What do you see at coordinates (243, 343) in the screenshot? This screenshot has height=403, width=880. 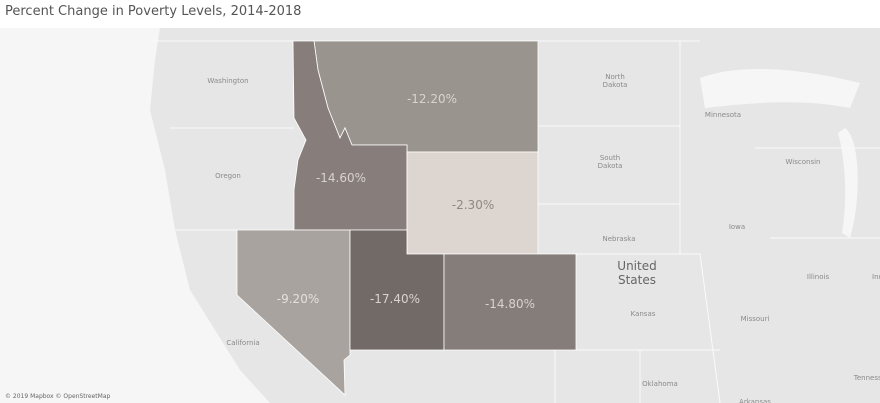 I see `basemap-label: California` at bounding box center [243, 343].